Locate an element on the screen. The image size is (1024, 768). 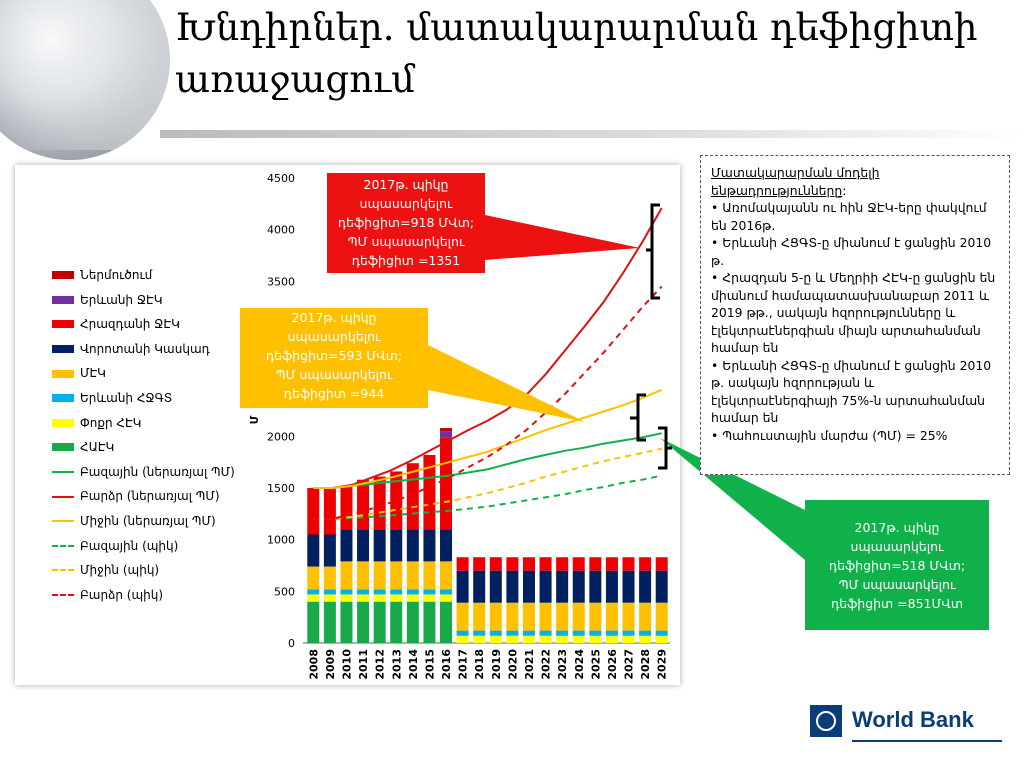
x-tick-label: 2009 is located at coordinates (330, 664).